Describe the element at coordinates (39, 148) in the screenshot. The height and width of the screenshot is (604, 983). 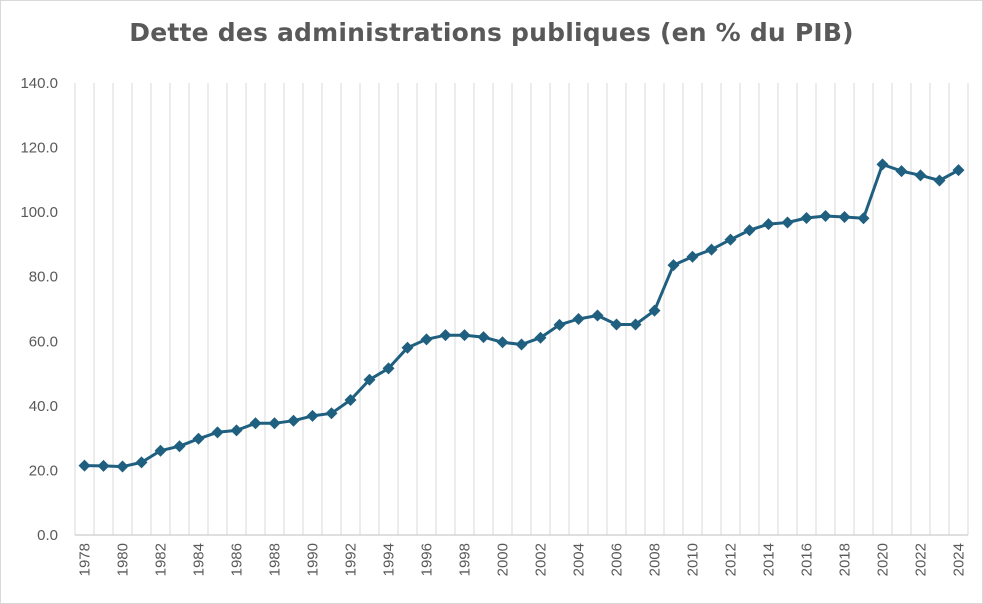
I see `y-tick-label: 120.0` at that location.